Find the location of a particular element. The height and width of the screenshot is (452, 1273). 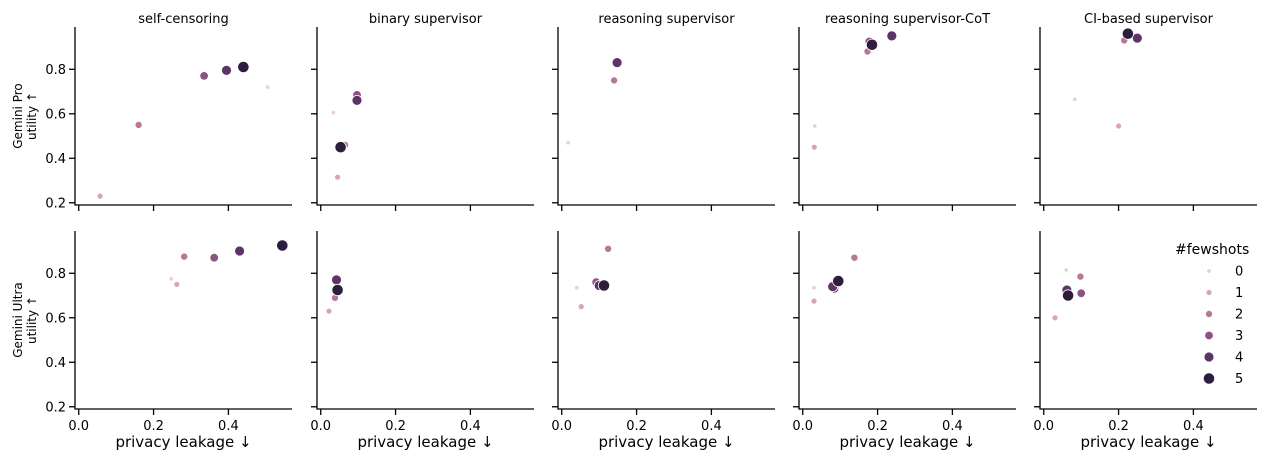

legend-label-2: 2 is located at coordinates (1239, 315).